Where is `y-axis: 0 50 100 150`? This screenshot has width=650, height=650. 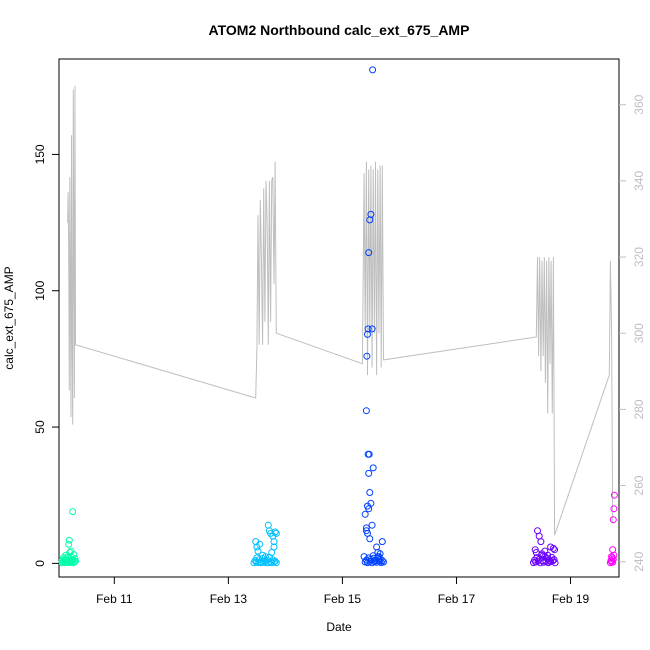 y-axis: 0 50 100 150 is located at coordinates (46, 355).